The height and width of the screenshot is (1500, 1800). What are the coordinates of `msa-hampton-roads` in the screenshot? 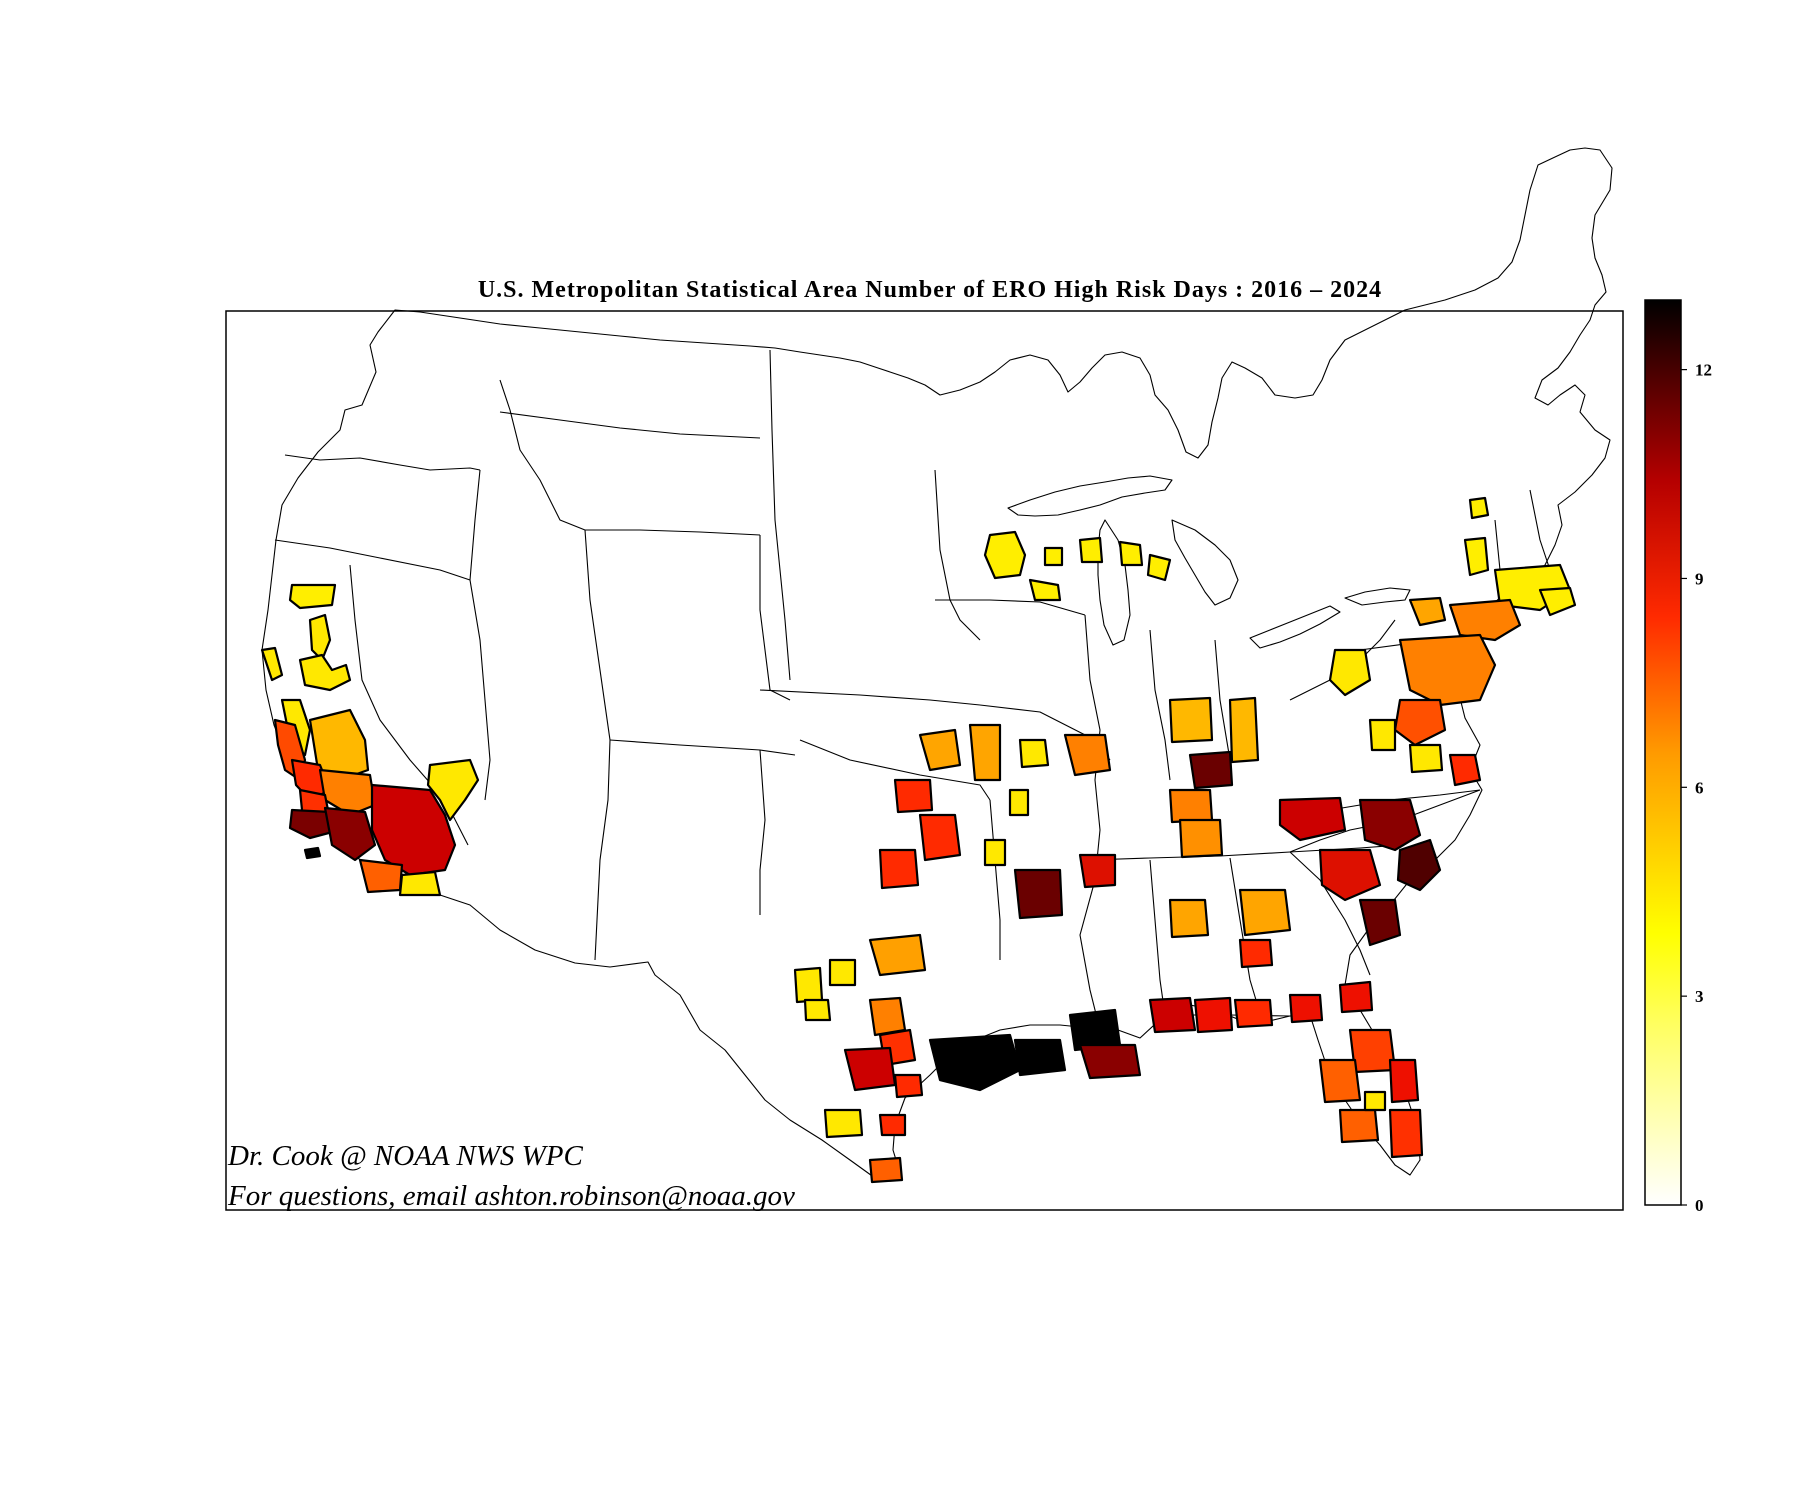 It's located at (1465, 770).